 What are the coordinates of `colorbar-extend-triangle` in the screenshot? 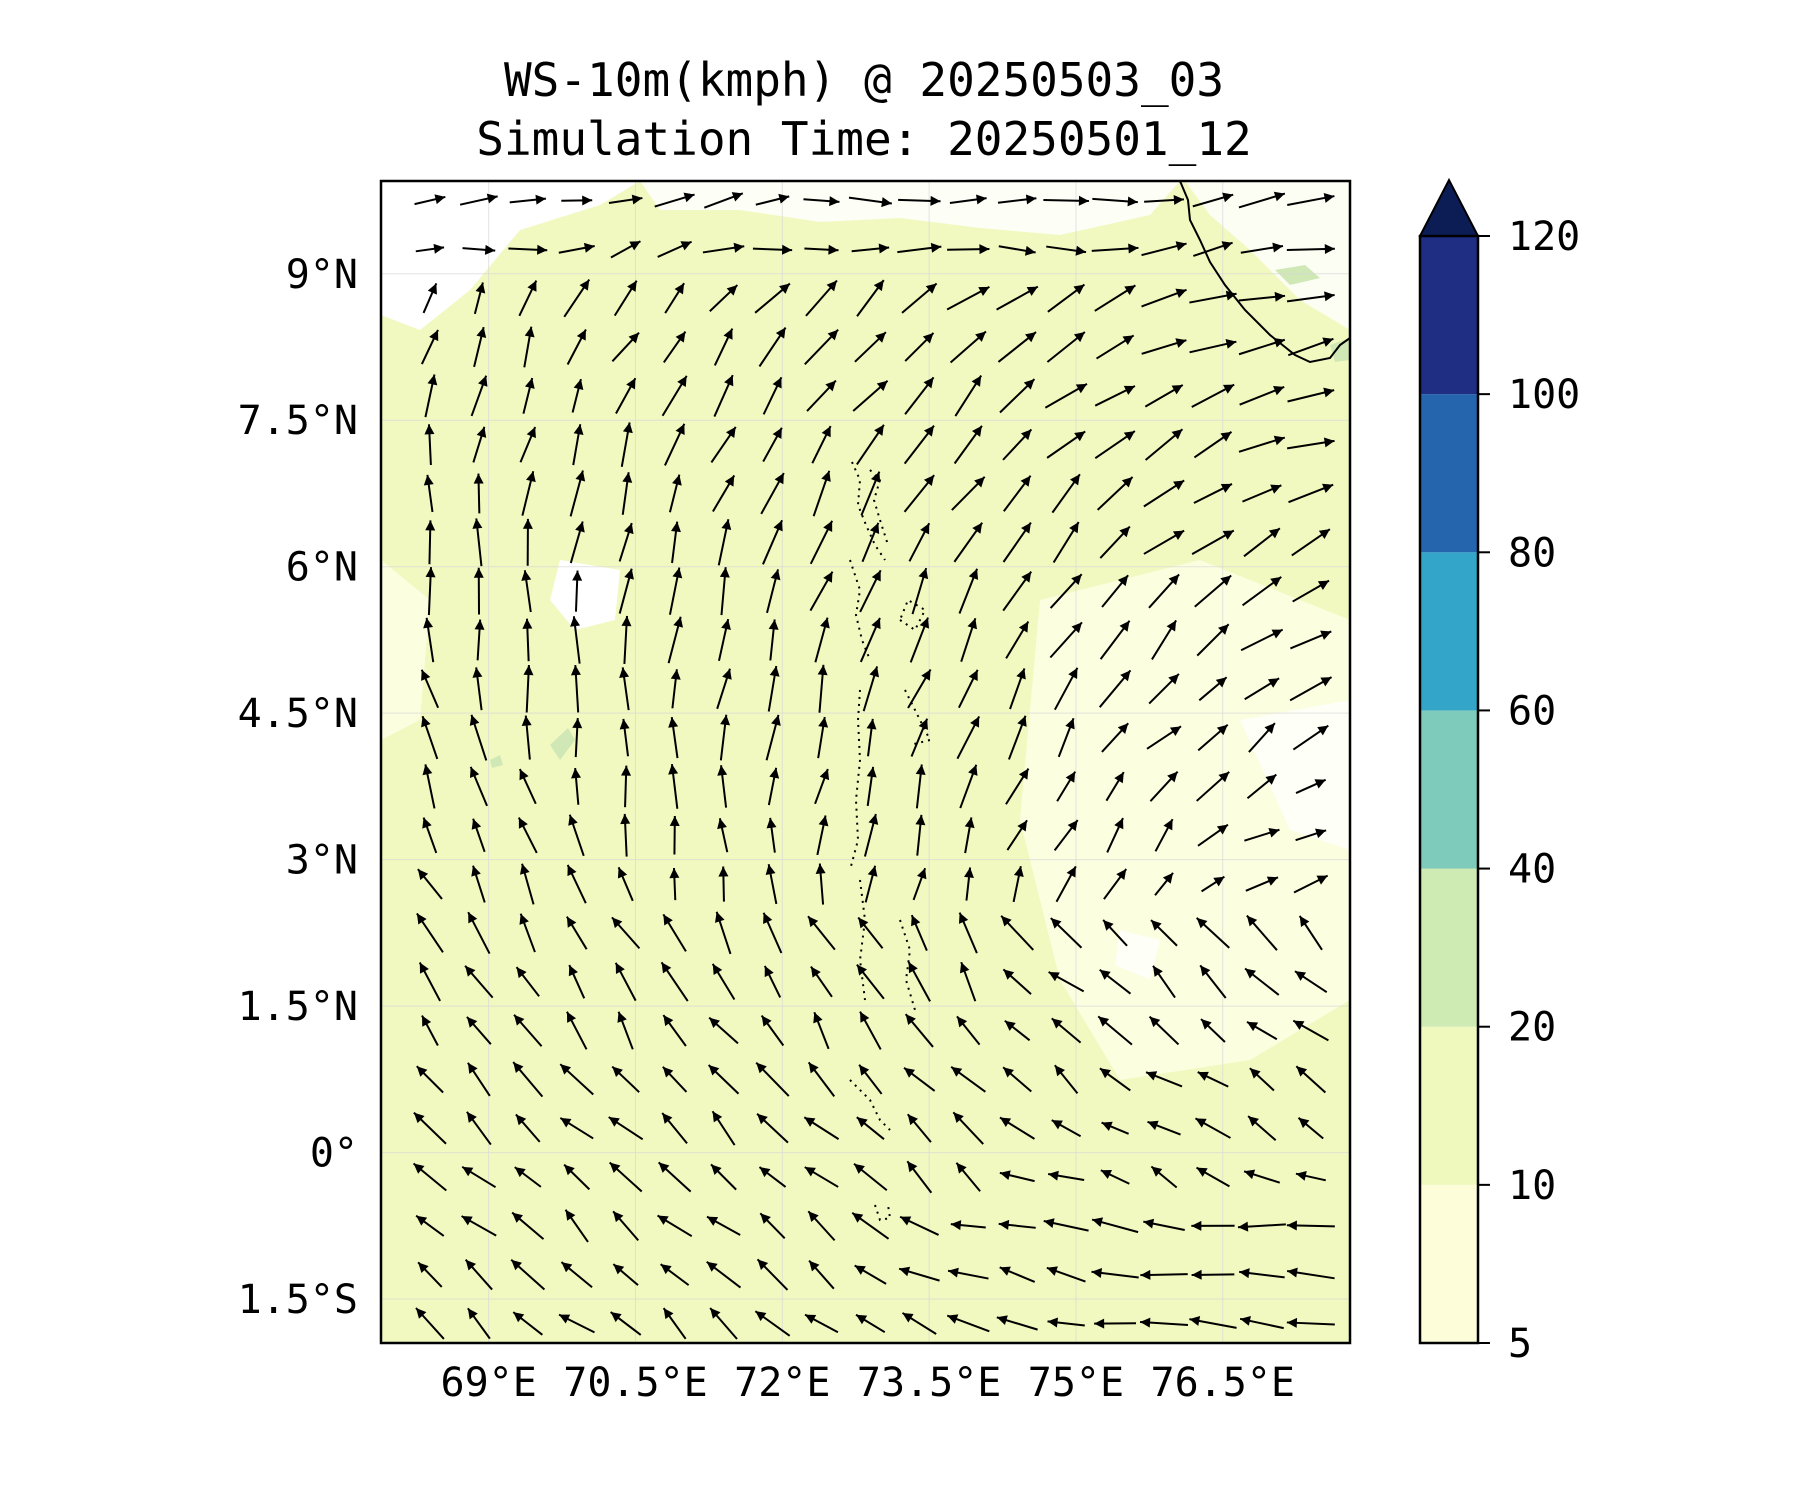 It's located at (1449, 207).